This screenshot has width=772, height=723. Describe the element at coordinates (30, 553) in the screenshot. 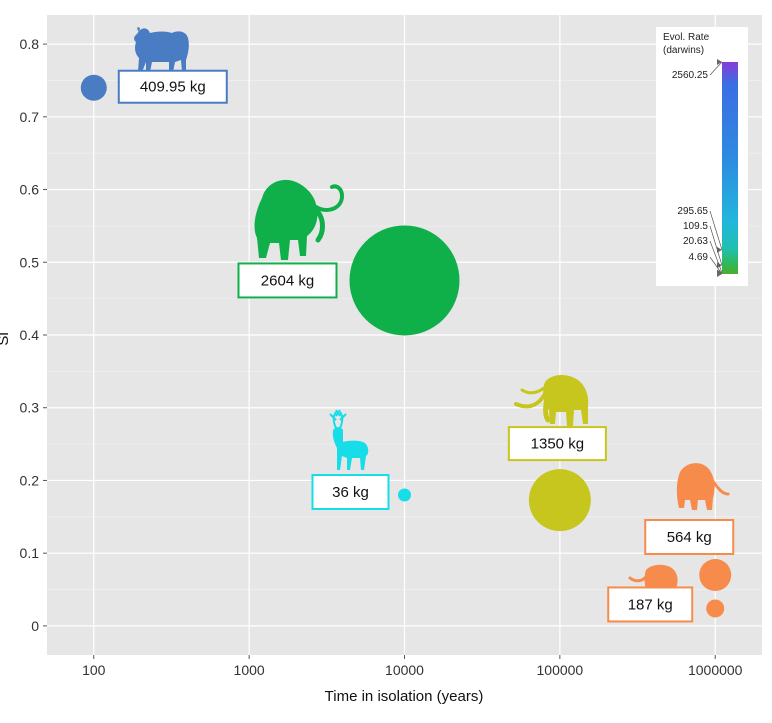

I see `y-tick-label: 0.1` at that location.